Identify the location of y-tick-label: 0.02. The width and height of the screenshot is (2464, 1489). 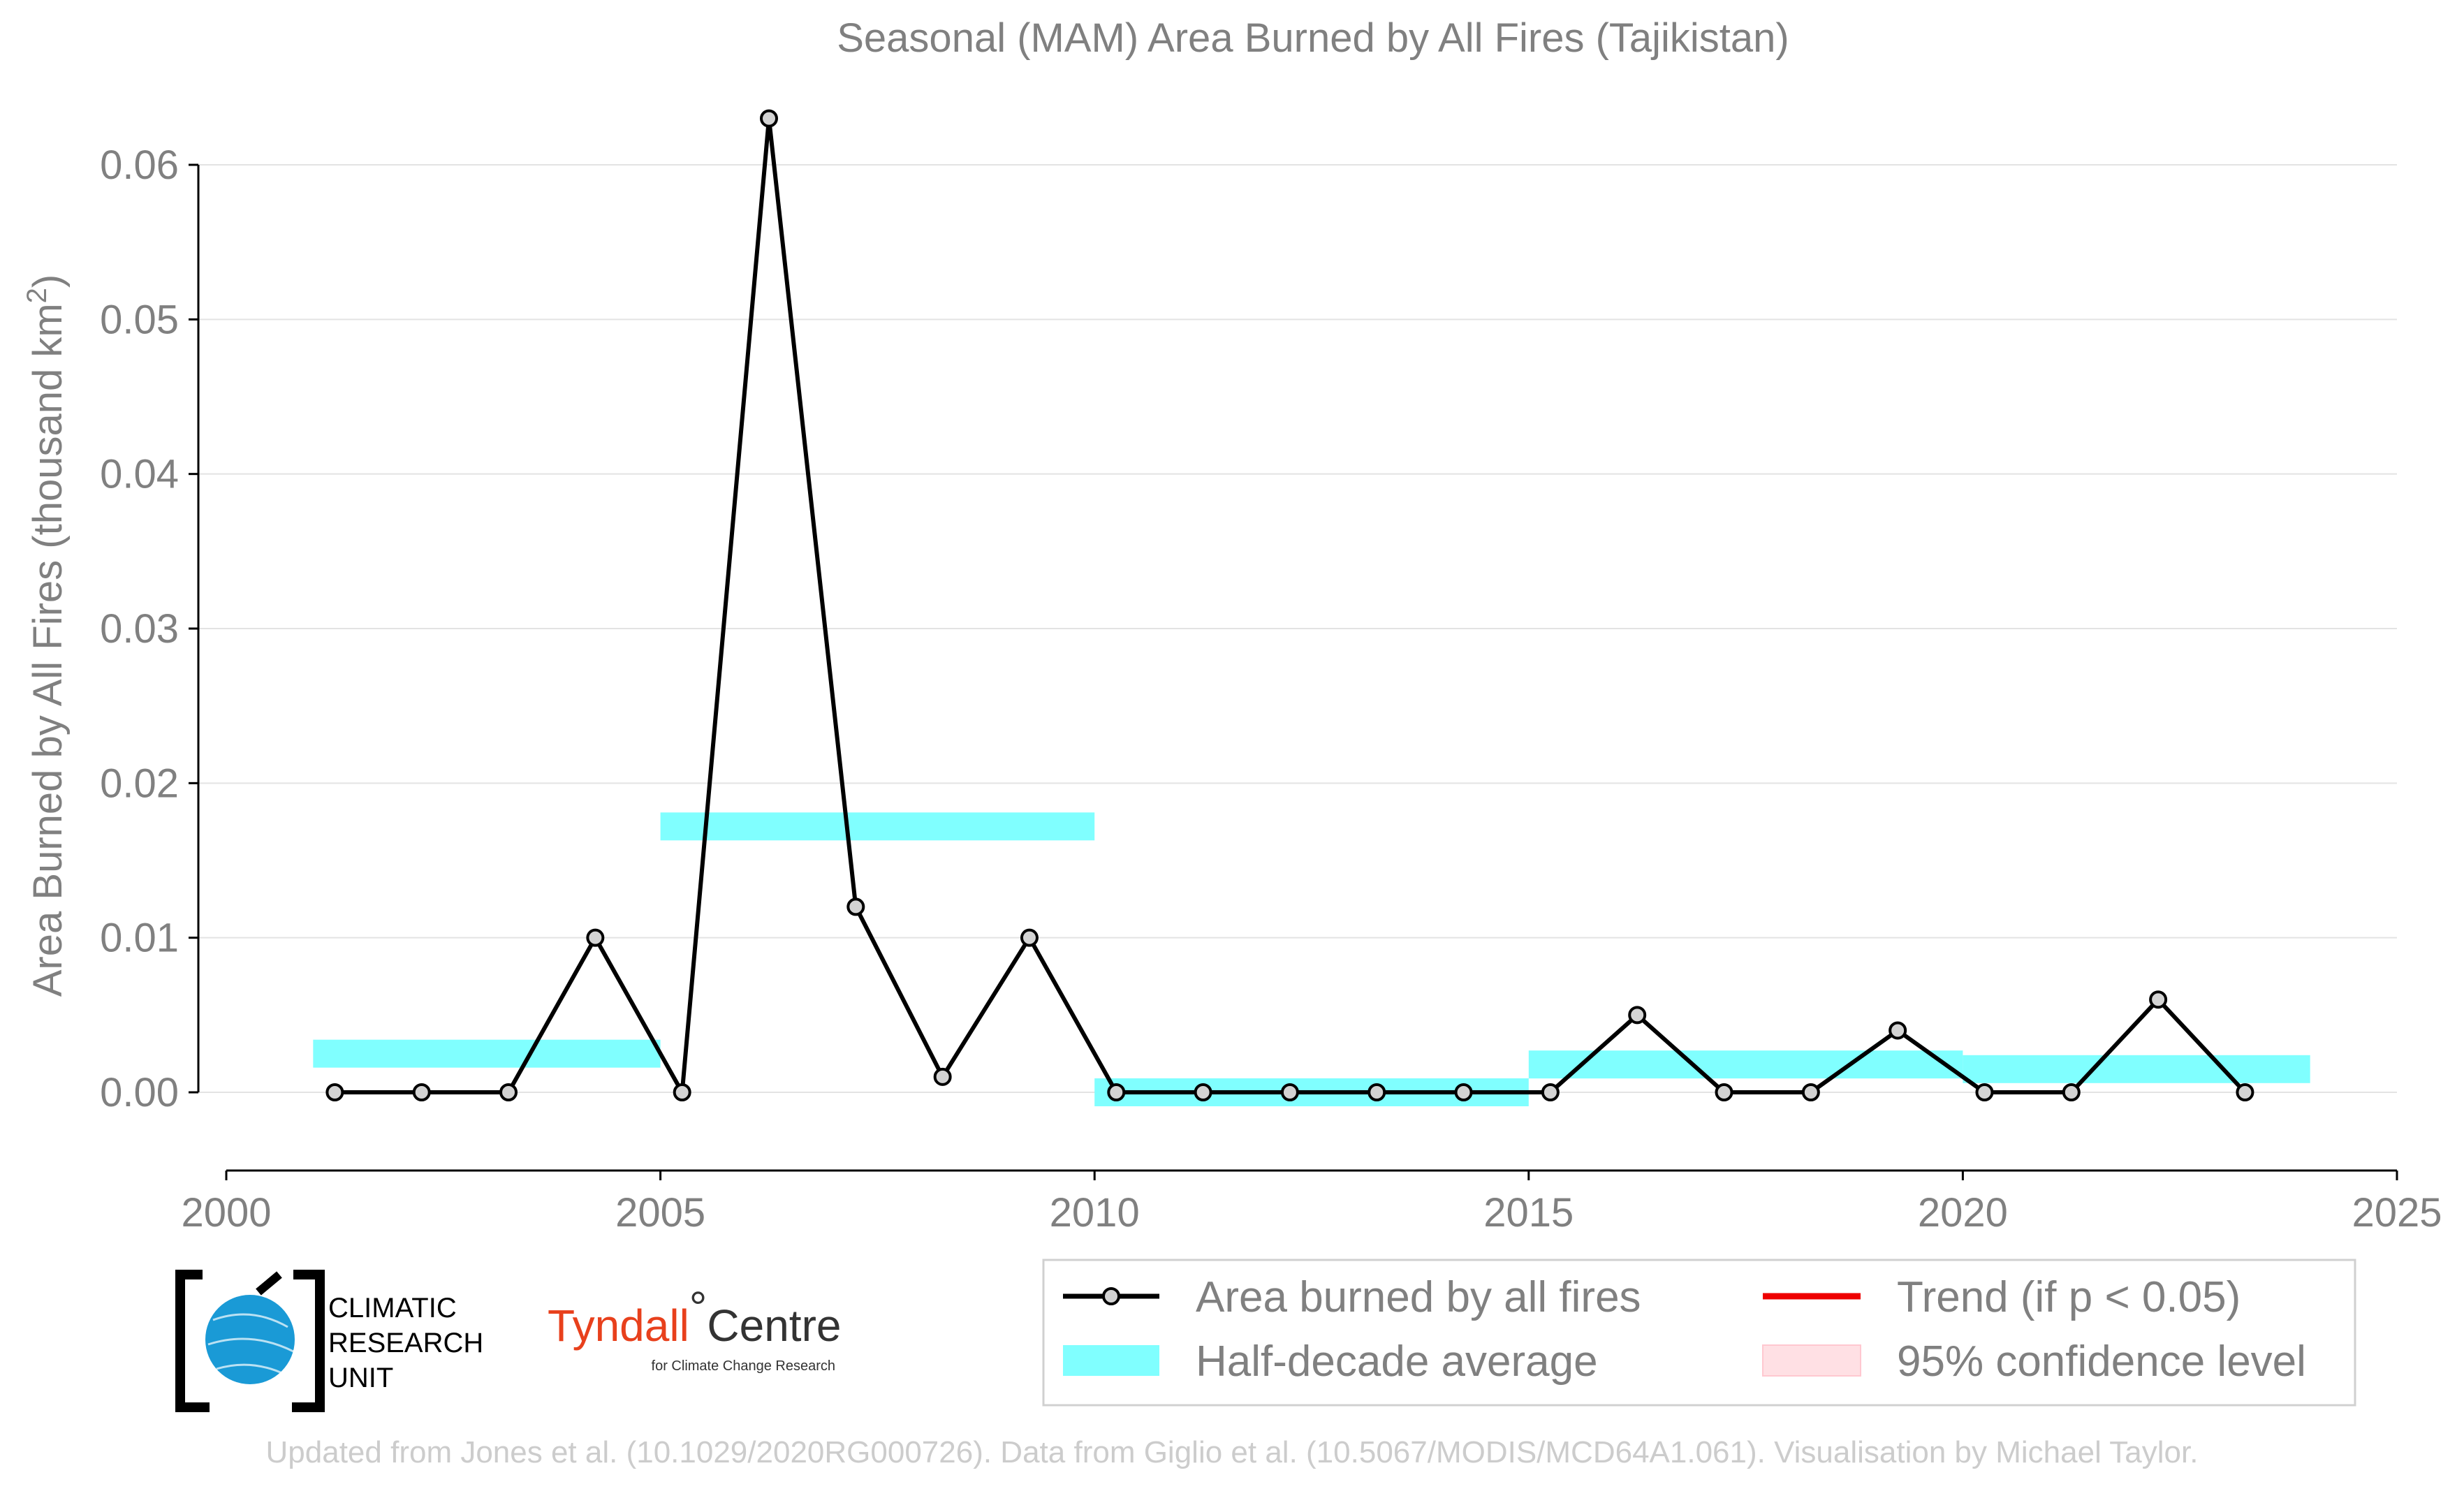
(139, 783).